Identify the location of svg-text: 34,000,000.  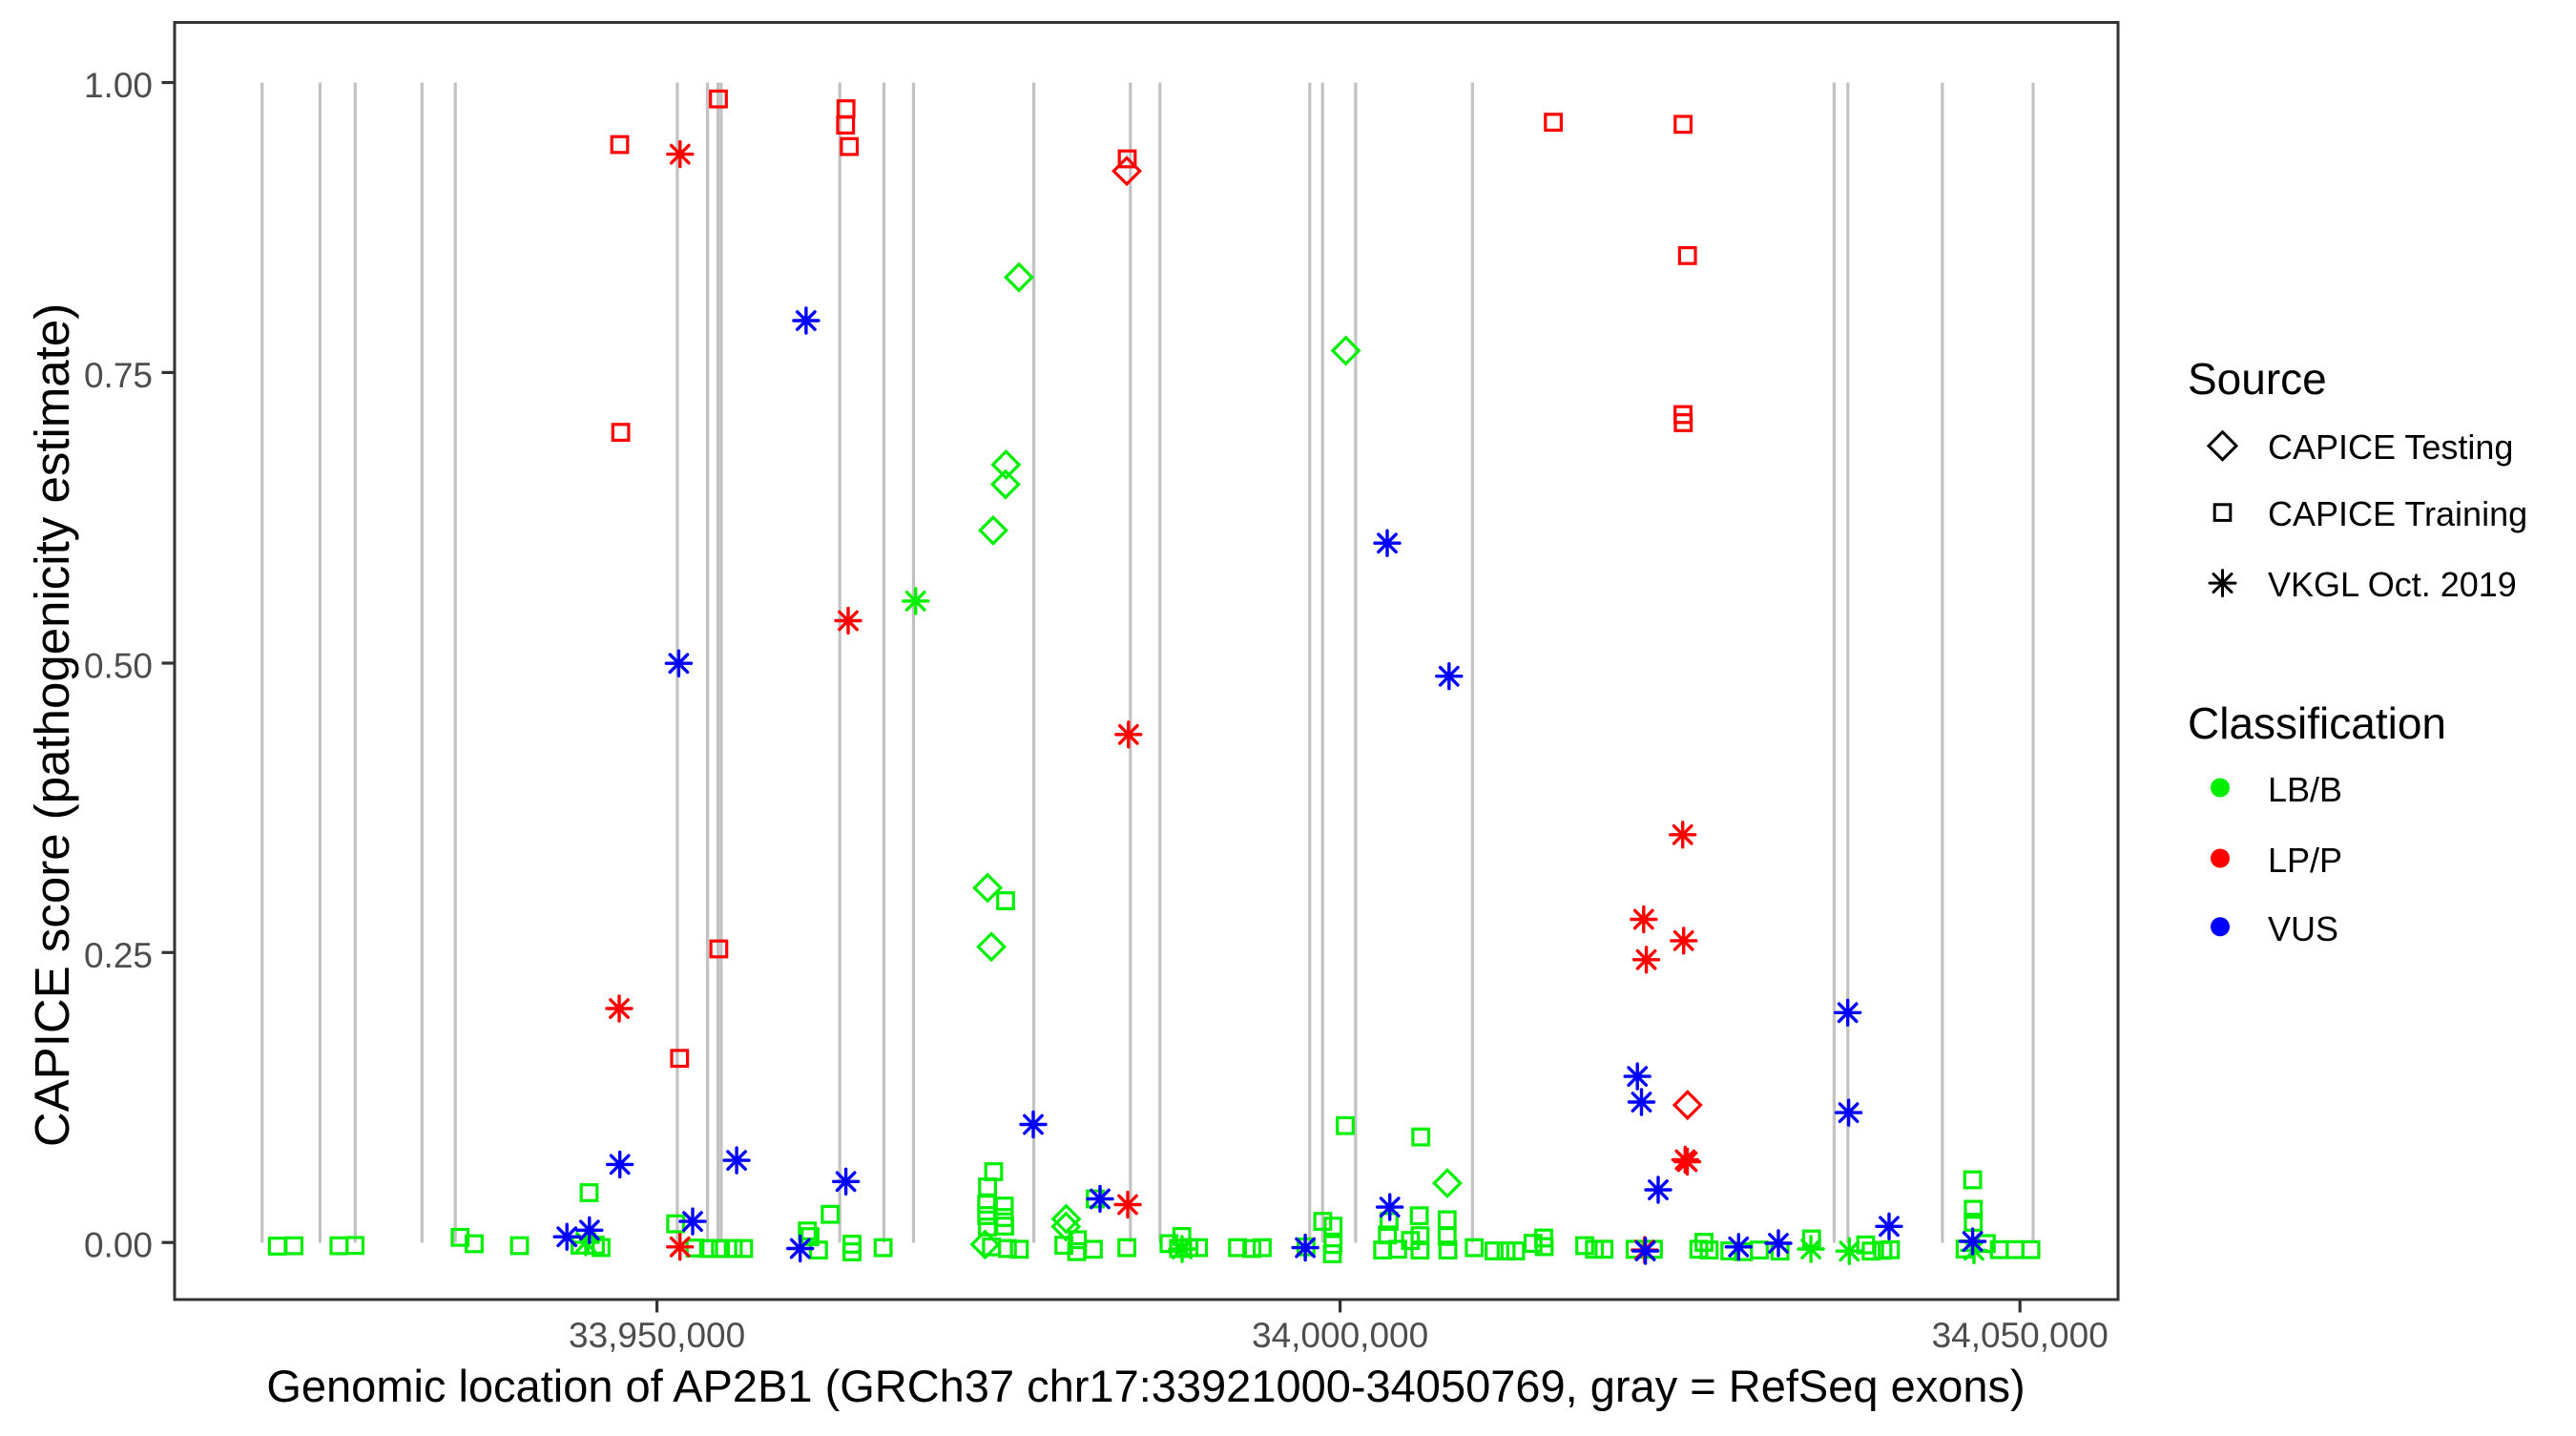
(1340, 1335).